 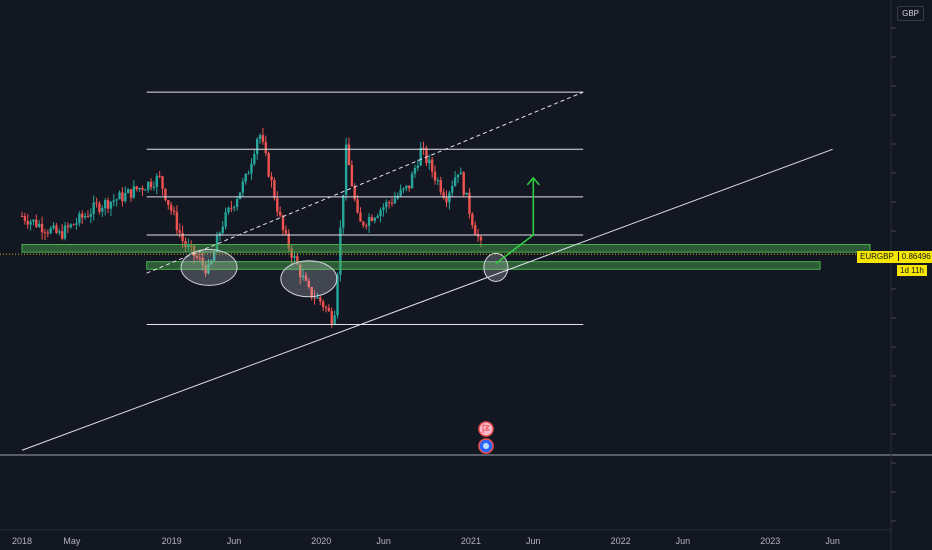 I want to click on currency-badge: GBP, so click(x=910, y=13).